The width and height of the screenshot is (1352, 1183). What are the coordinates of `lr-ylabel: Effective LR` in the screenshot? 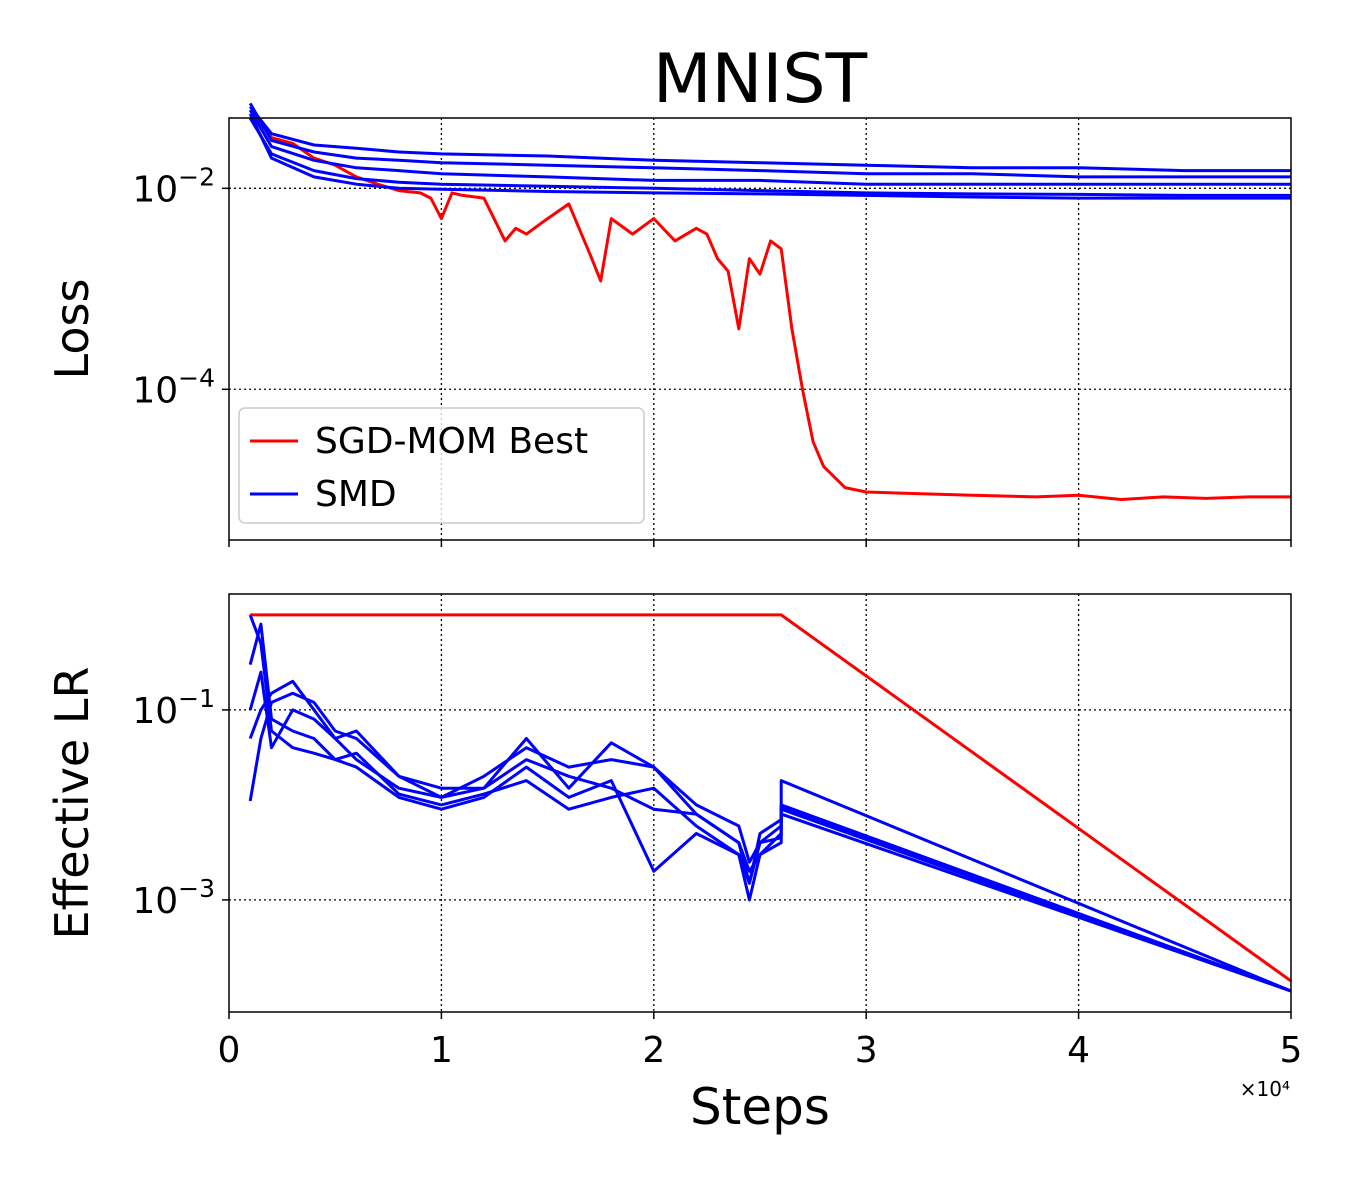 It's located at (72, 803).